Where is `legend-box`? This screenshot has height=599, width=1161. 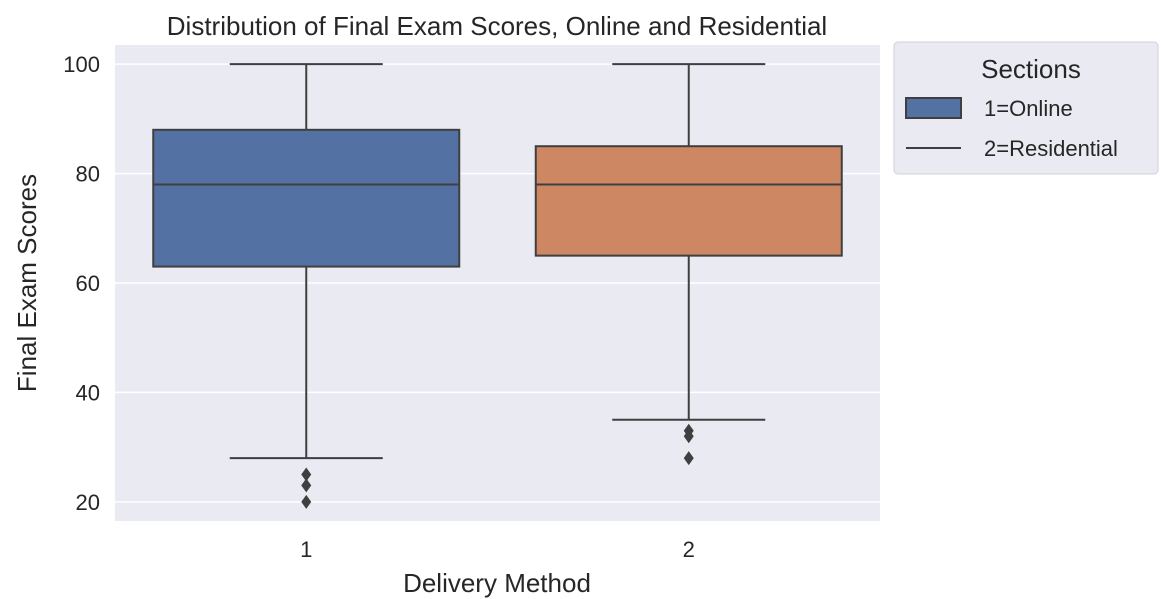
legend-box is located at coordinates (1026, 108).